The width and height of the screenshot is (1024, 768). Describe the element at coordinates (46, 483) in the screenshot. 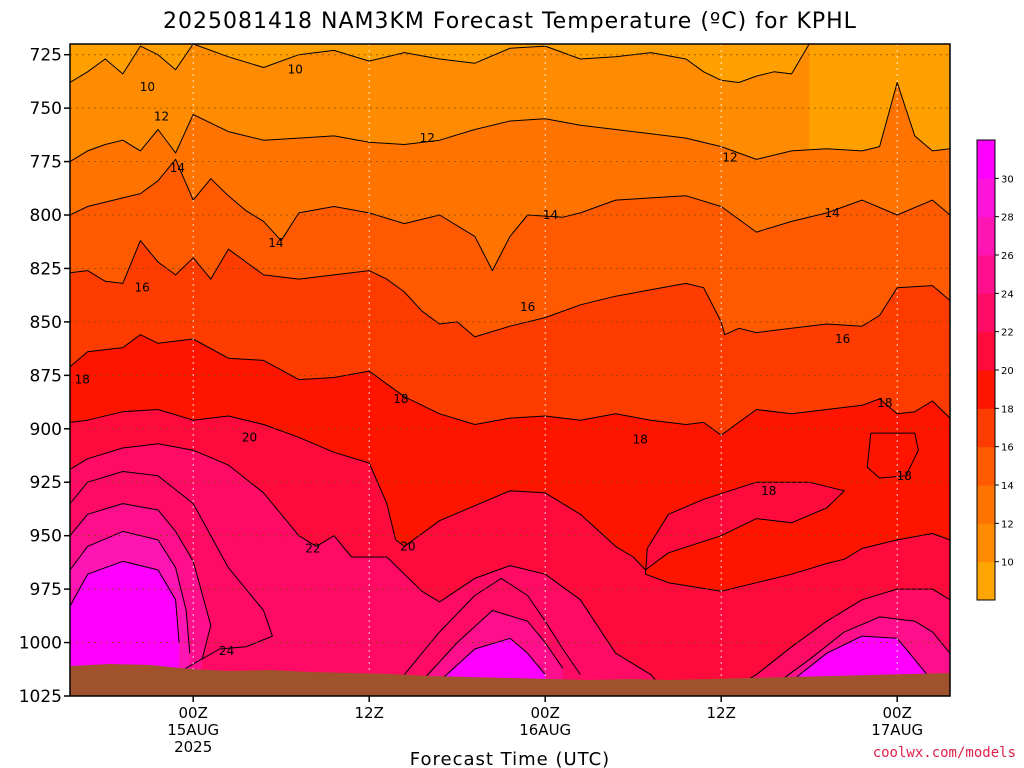

I see `y-tick-label: 925` at that location.